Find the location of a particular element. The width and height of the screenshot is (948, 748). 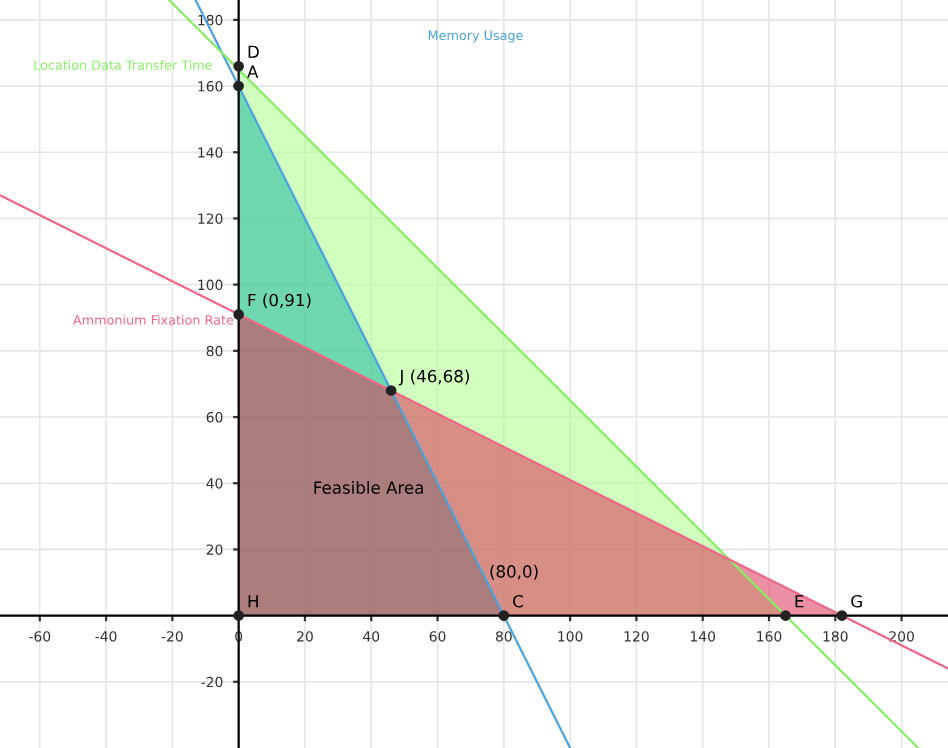

annotation: H is located at coordinates (253, 601).